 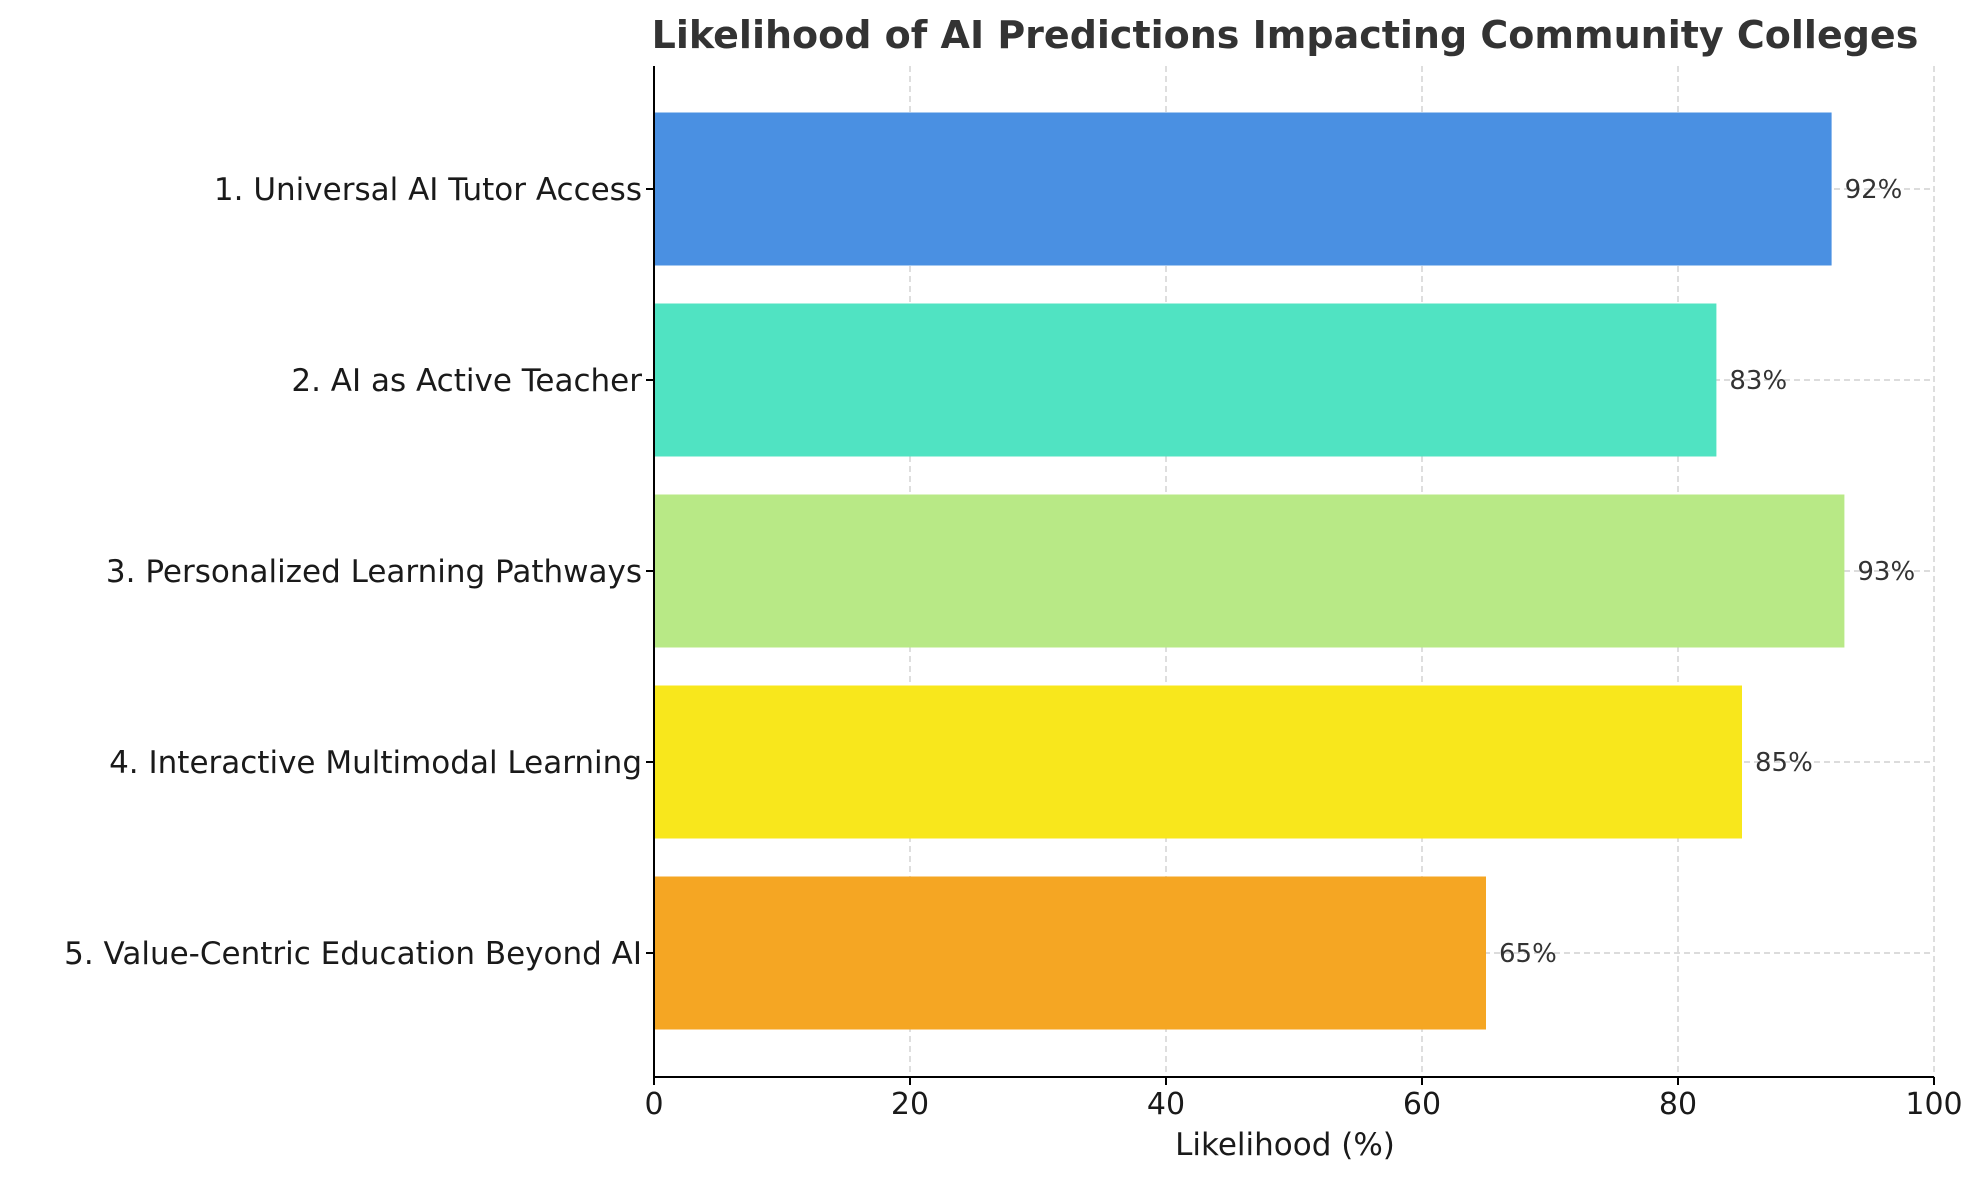 I want to click on data-label: 83%, so click(x=1758, y=381).